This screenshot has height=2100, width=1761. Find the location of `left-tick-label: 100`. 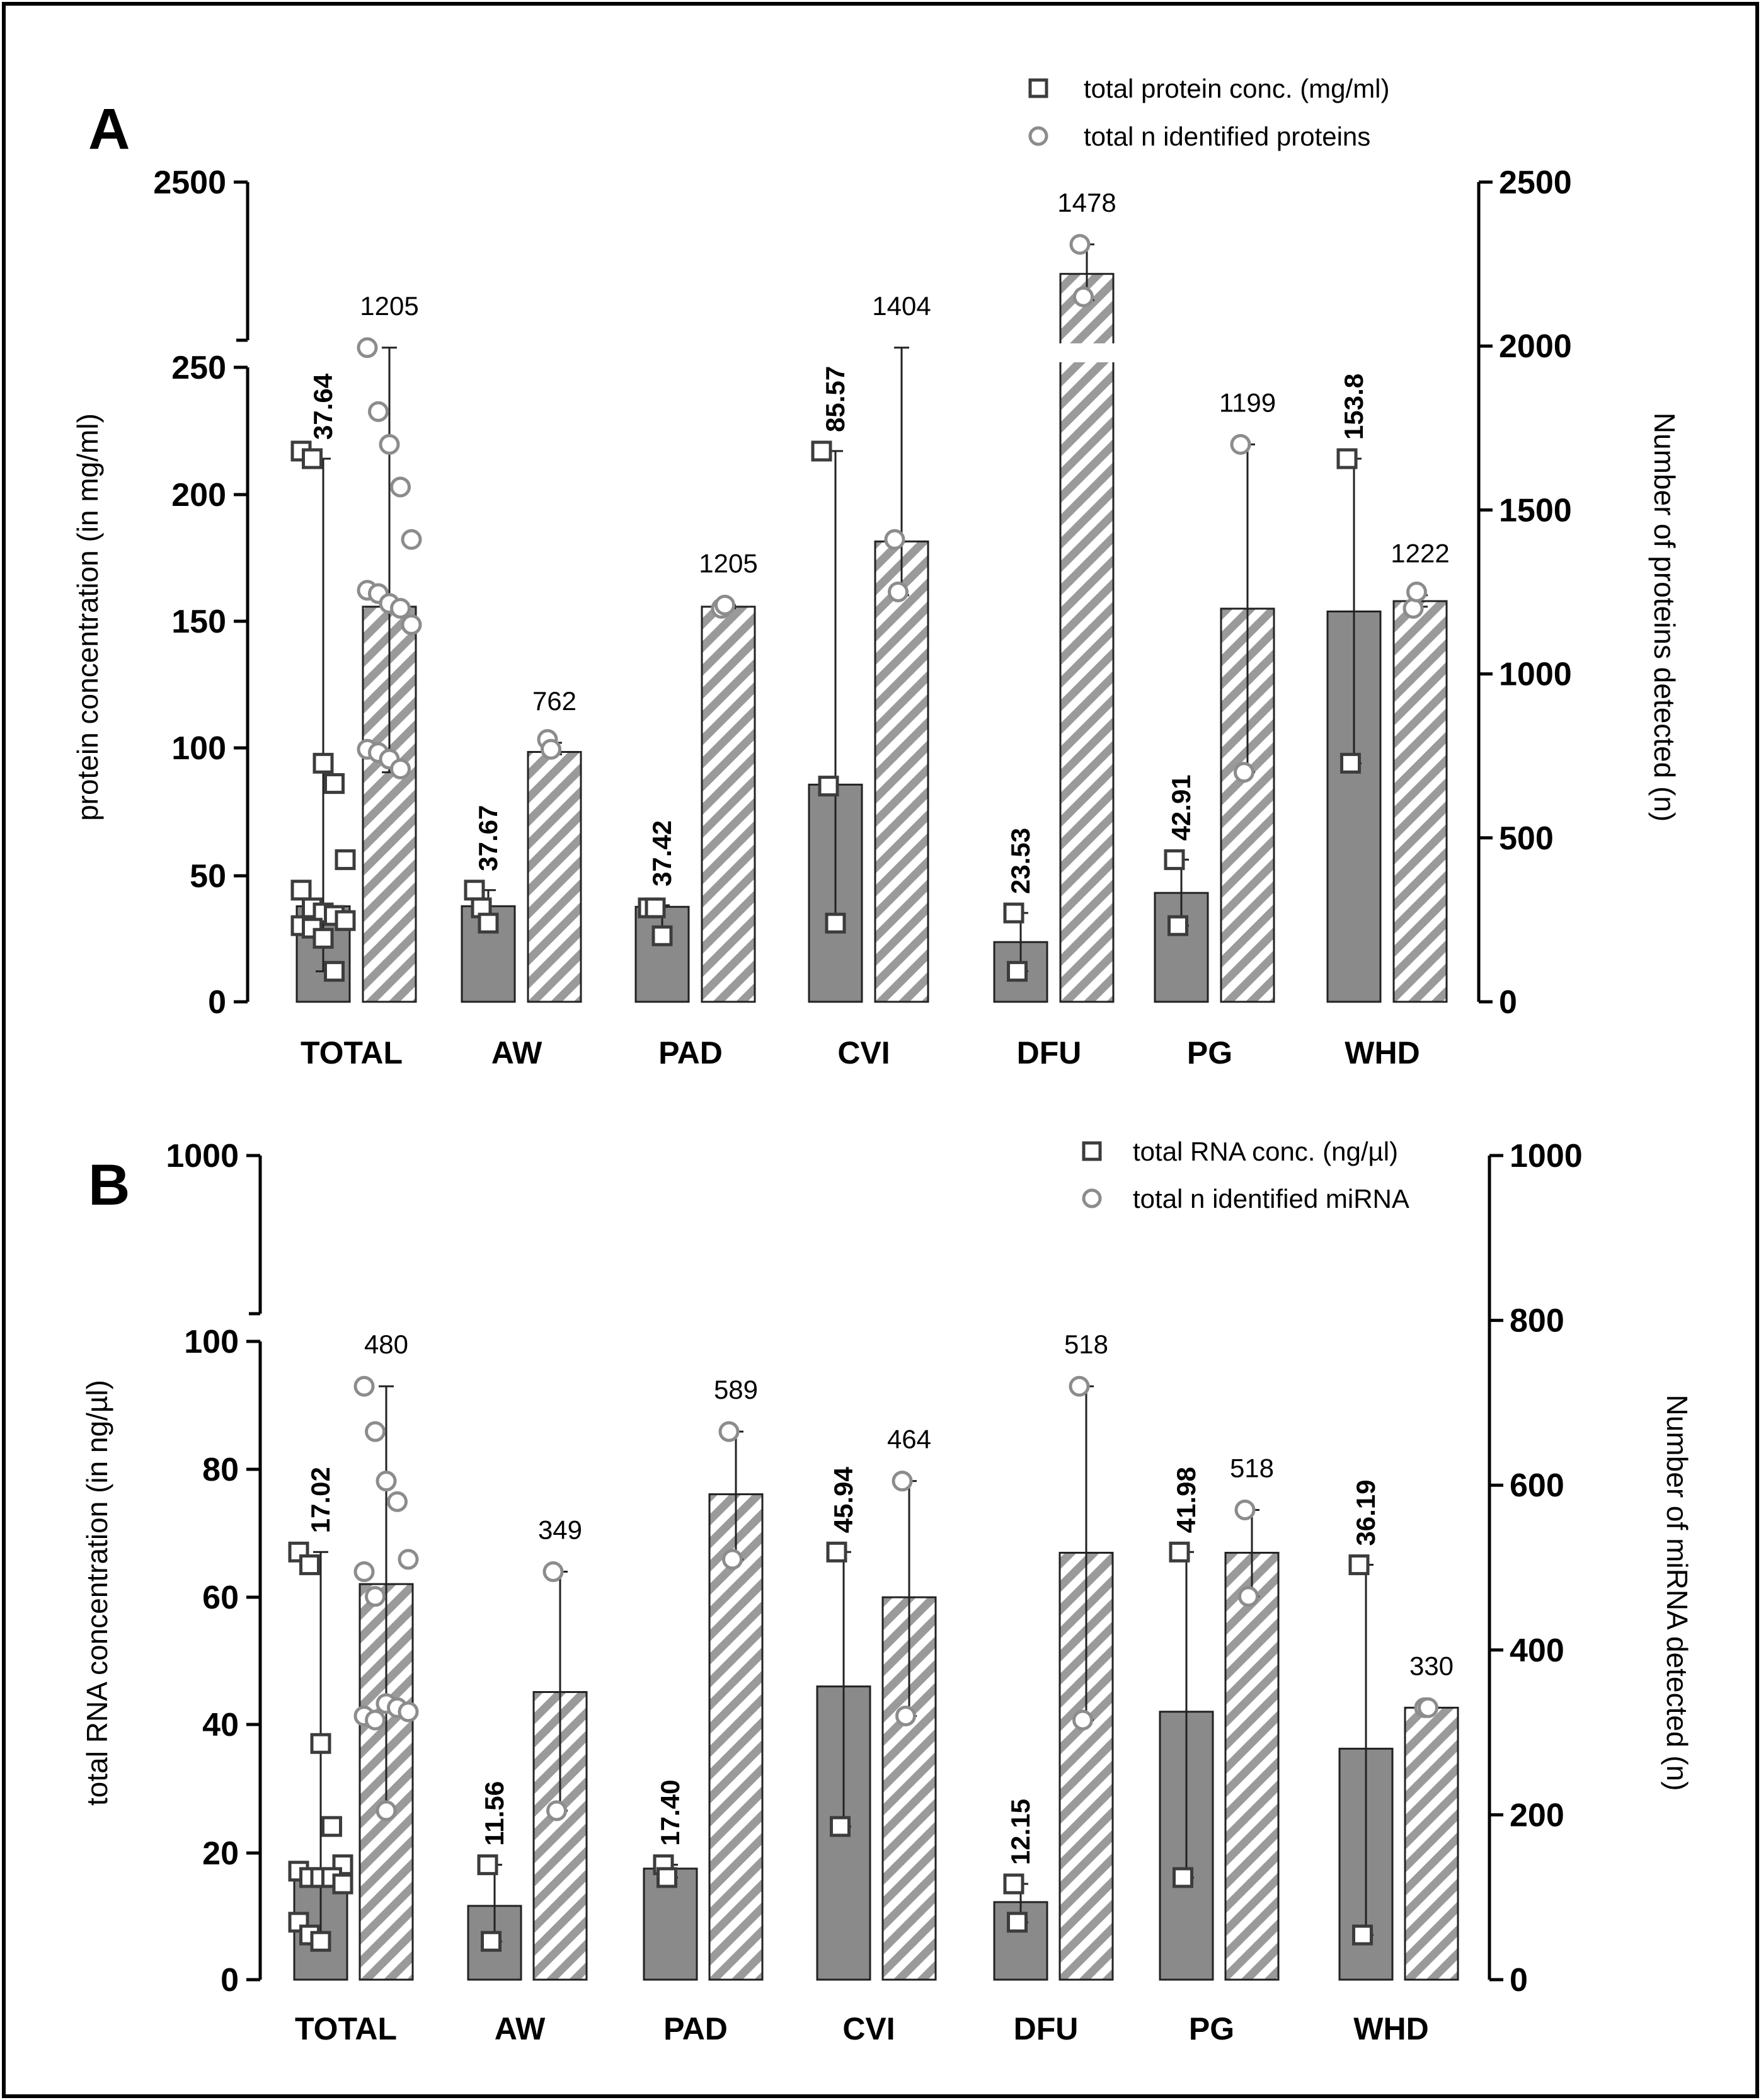

left-tick-label: 100 is located at coordinates (211, 1342).